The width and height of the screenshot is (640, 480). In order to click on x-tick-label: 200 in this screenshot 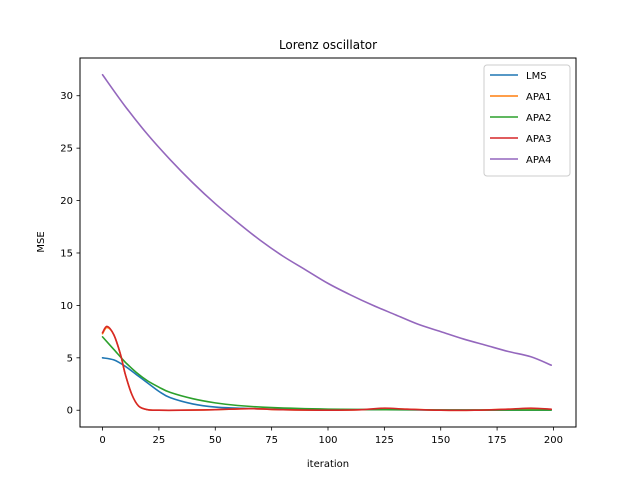, I will do `click(553, 440)`.